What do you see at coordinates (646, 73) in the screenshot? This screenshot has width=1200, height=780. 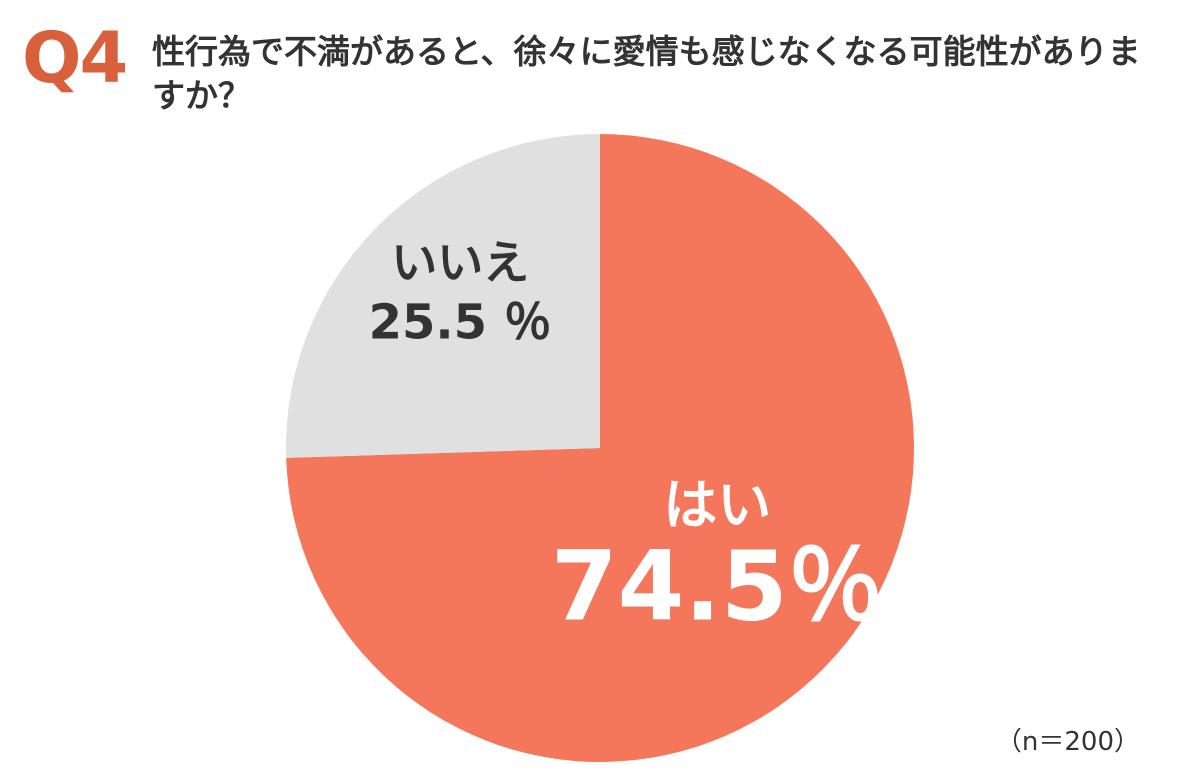 I see `question-text: 性行為で不満があると、徐々に愛情も感じなくなる可能性がありますか？` at bounding box center [646, 73].